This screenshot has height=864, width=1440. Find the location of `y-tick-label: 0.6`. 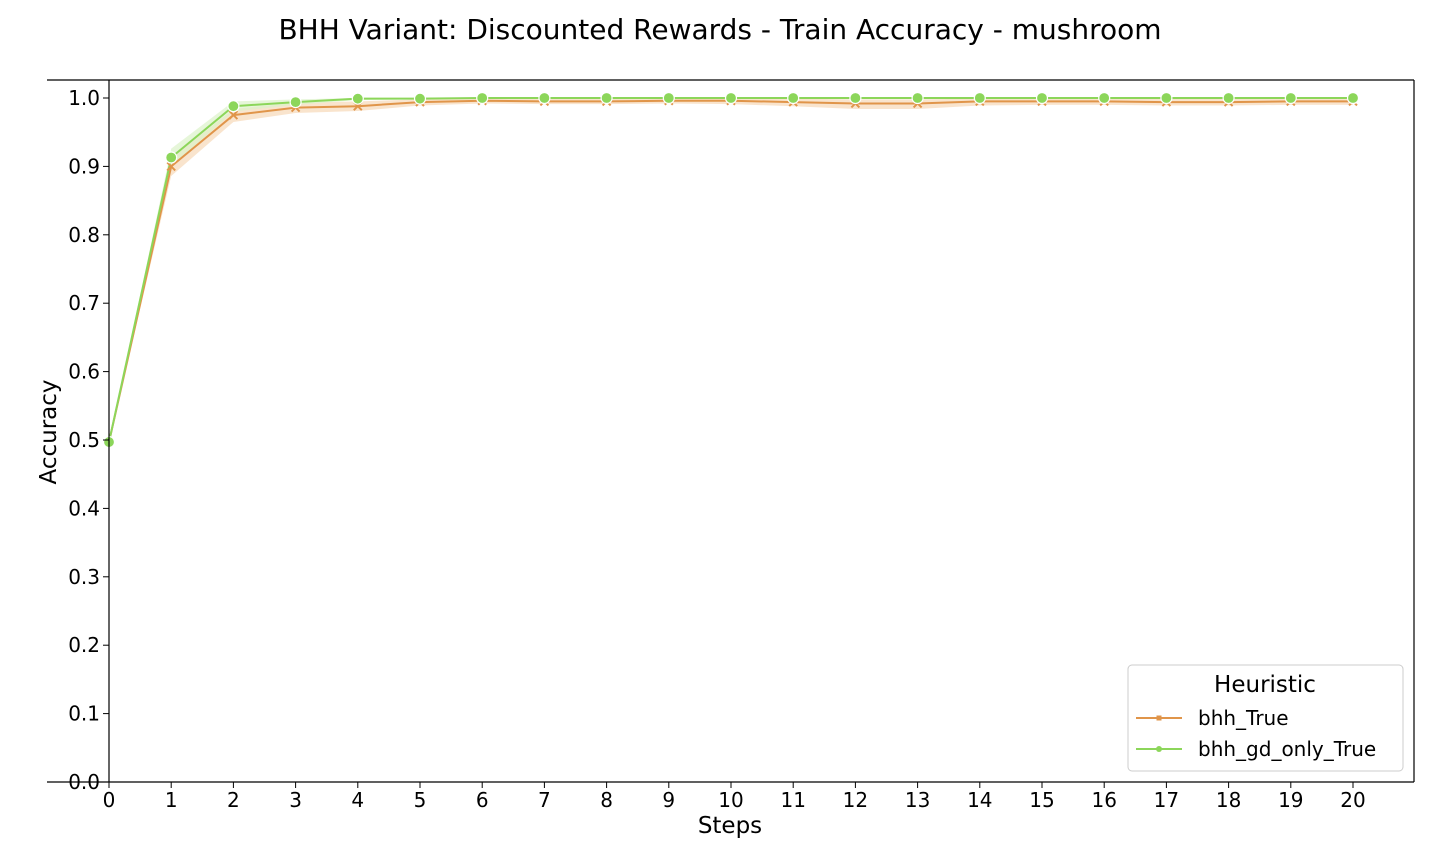

y-tick-label: 0.6 is located at coordinates (84, 372).